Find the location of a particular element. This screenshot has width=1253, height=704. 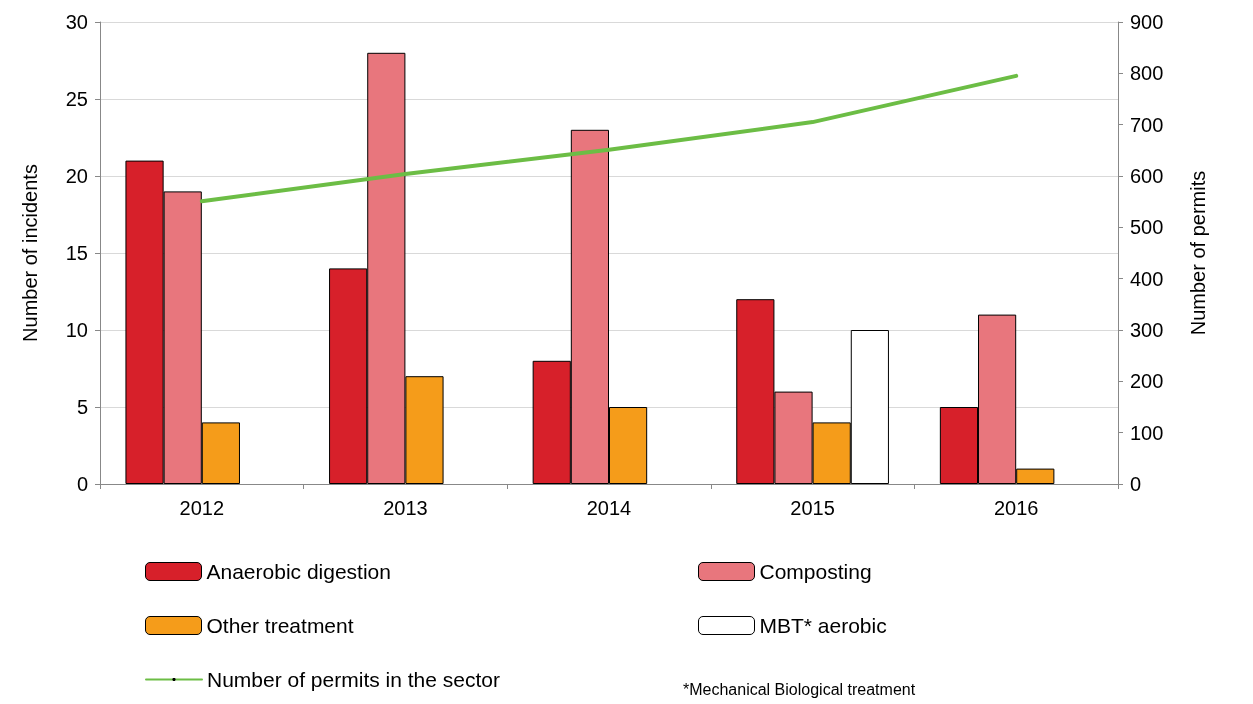

y2-tick-label: 900 is located at coordinates (1147, 22).